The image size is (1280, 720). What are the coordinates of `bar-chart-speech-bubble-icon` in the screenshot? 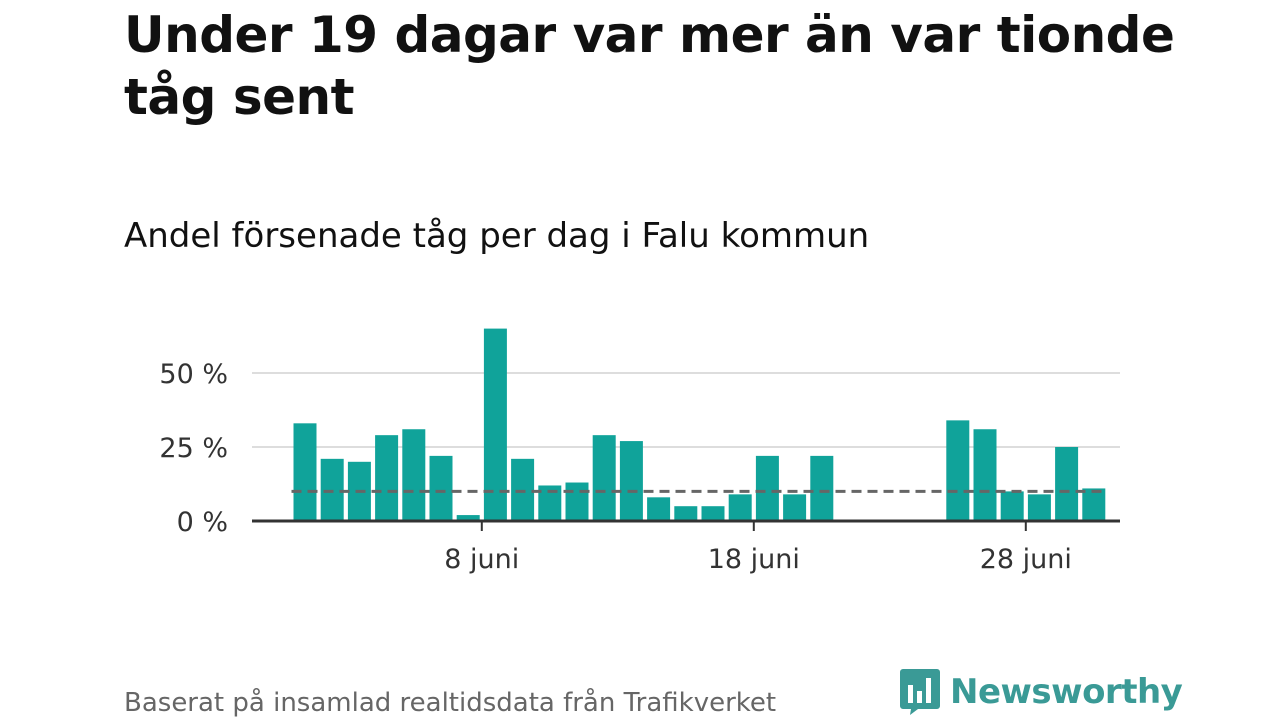 It's located at (920, 692).